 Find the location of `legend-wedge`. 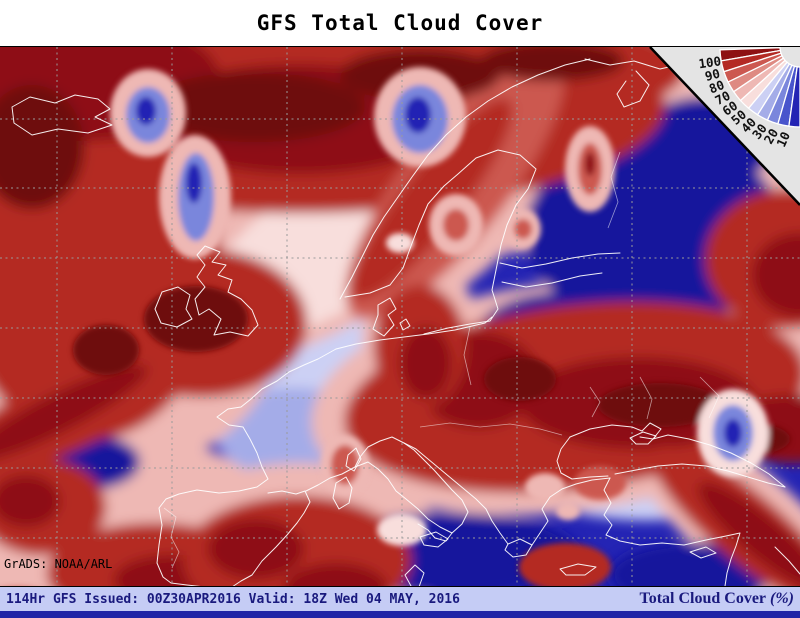

legend-wedge is located at coordinates (794, 97).